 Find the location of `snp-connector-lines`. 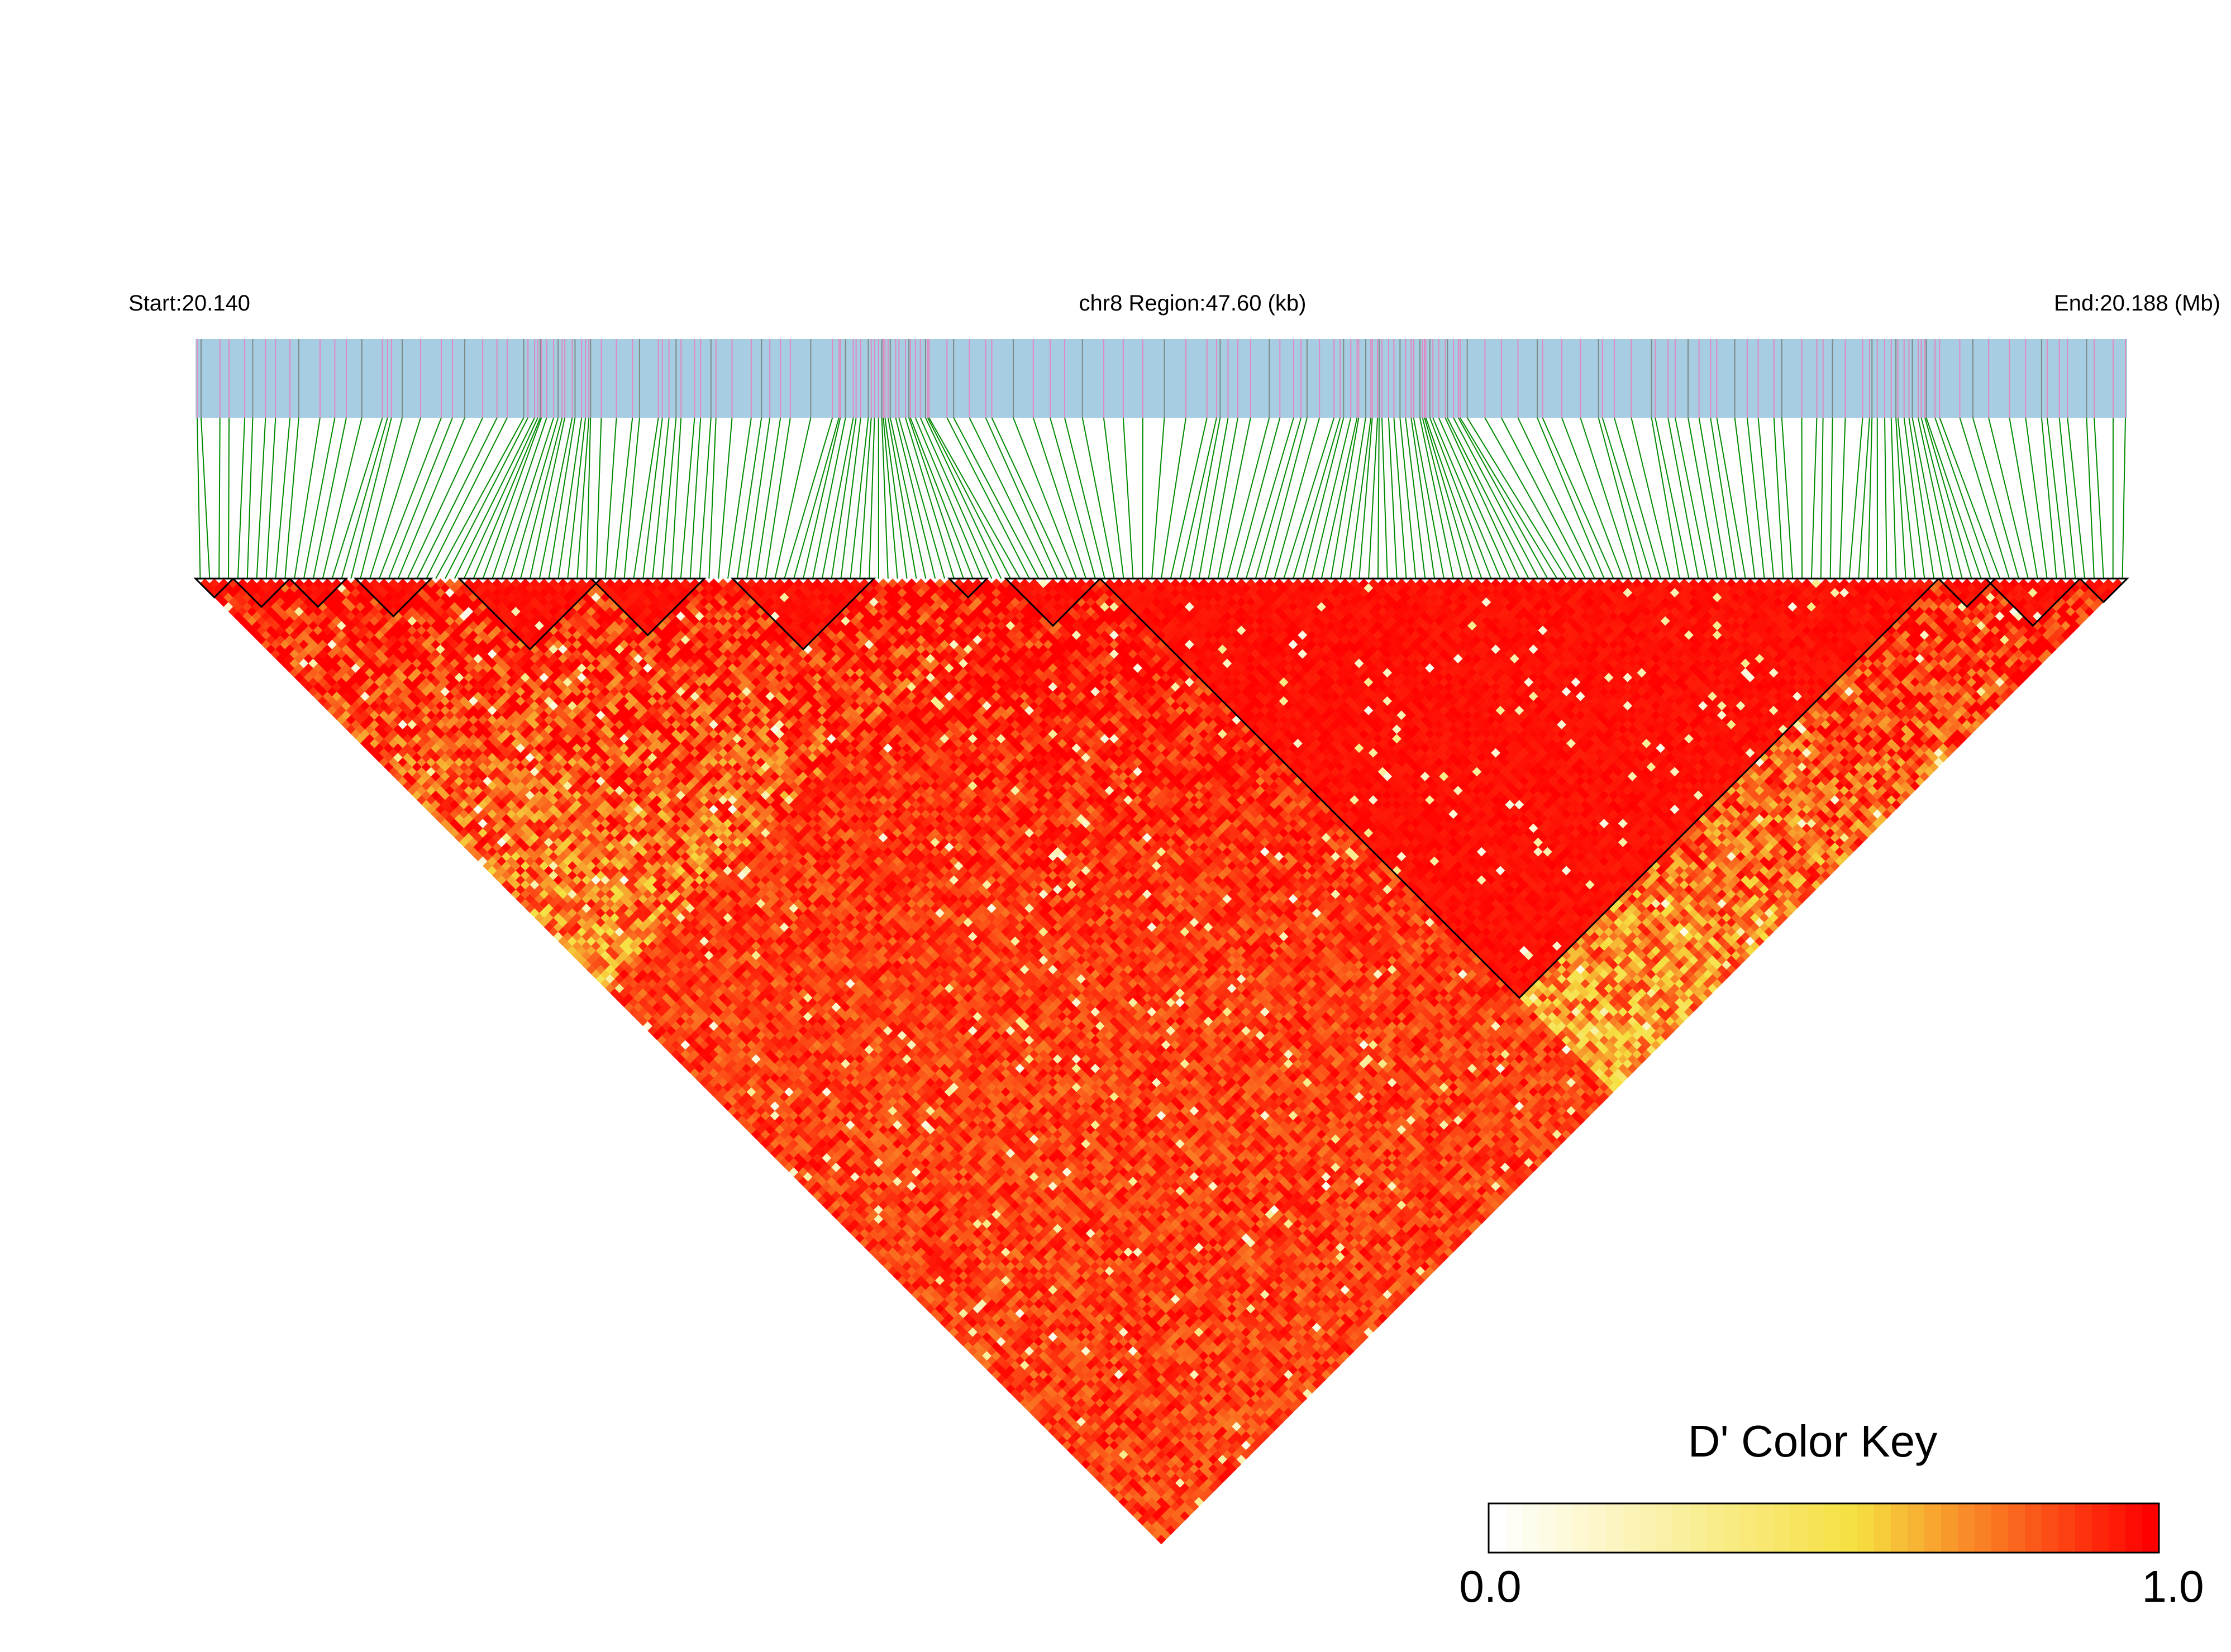

snp-connector-lines is located at coordinates (1161, 498).